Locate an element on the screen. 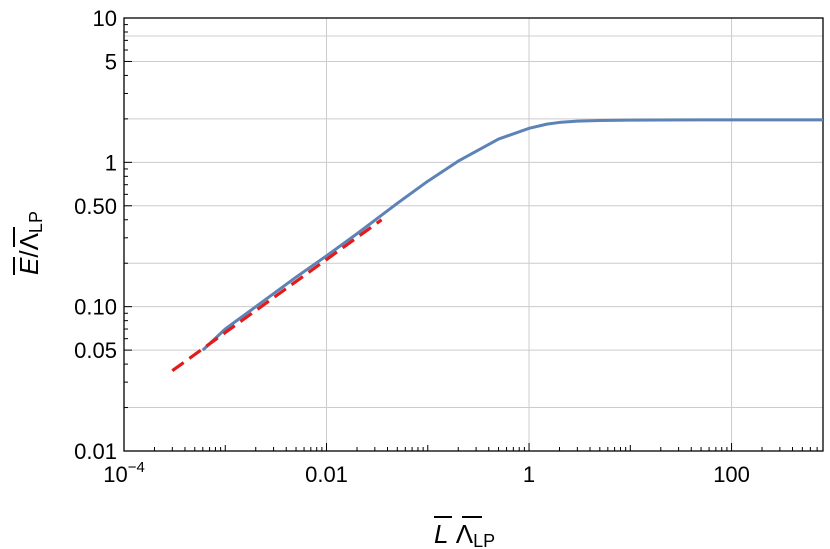  x-tick-label: 10⁻⁴ is located at coordinates (124, 473).